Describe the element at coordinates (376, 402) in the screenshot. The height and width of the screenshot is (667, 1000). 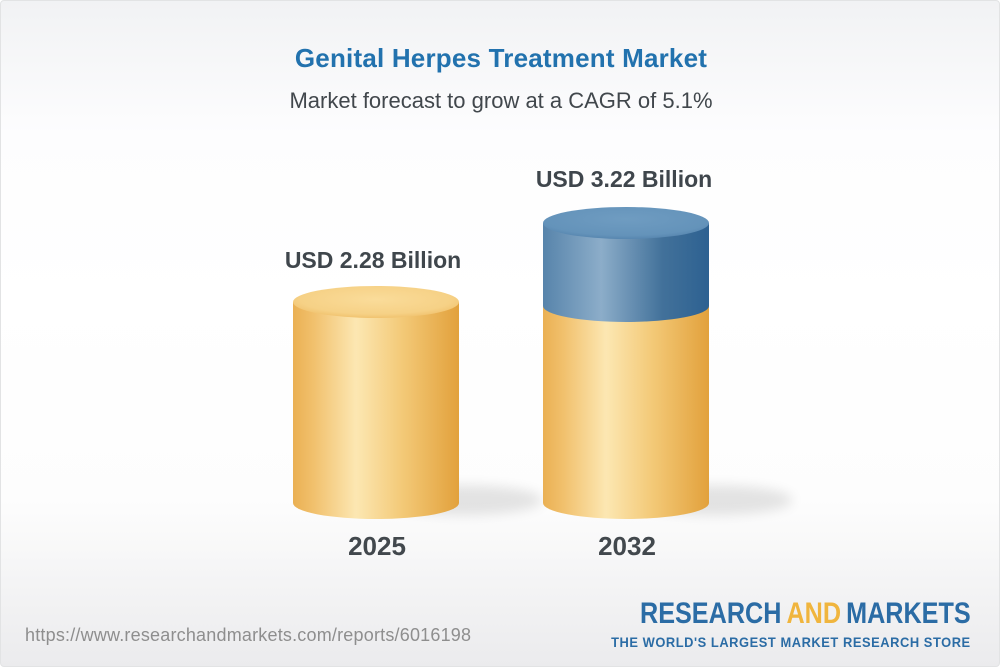
I see `cylinder-2025` at that location.